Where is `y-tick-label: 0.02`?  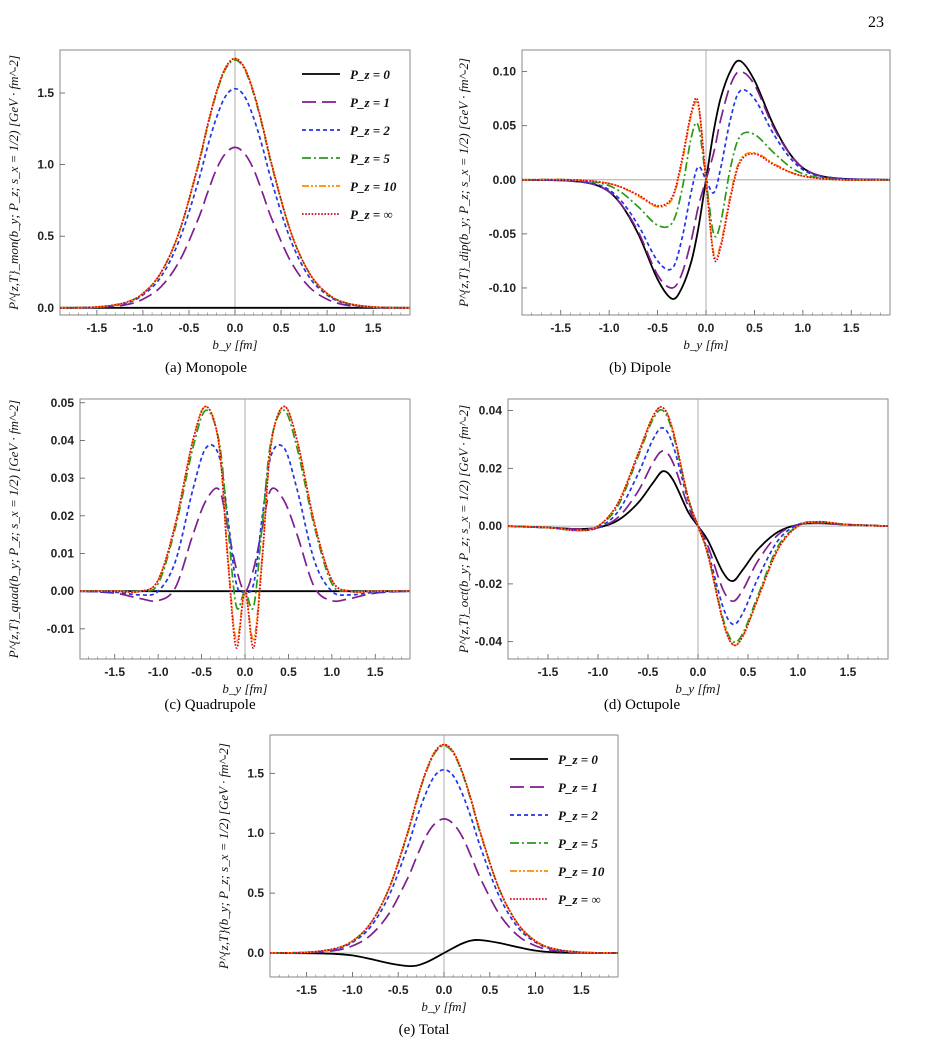
y-tick-label: 0.02 is located at coordinates (63, 516).